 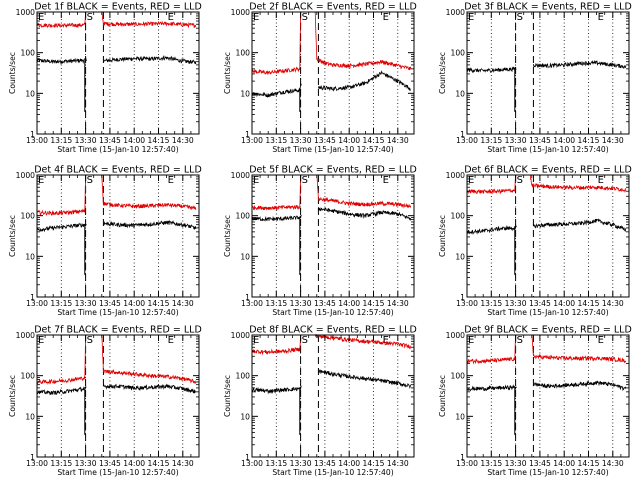 What do you see at coordinates (548, 7) in the screenshot?
I see `panel-title: Det 3f BLACK = Events, RED = LLD` at bounding box center [548, 7].